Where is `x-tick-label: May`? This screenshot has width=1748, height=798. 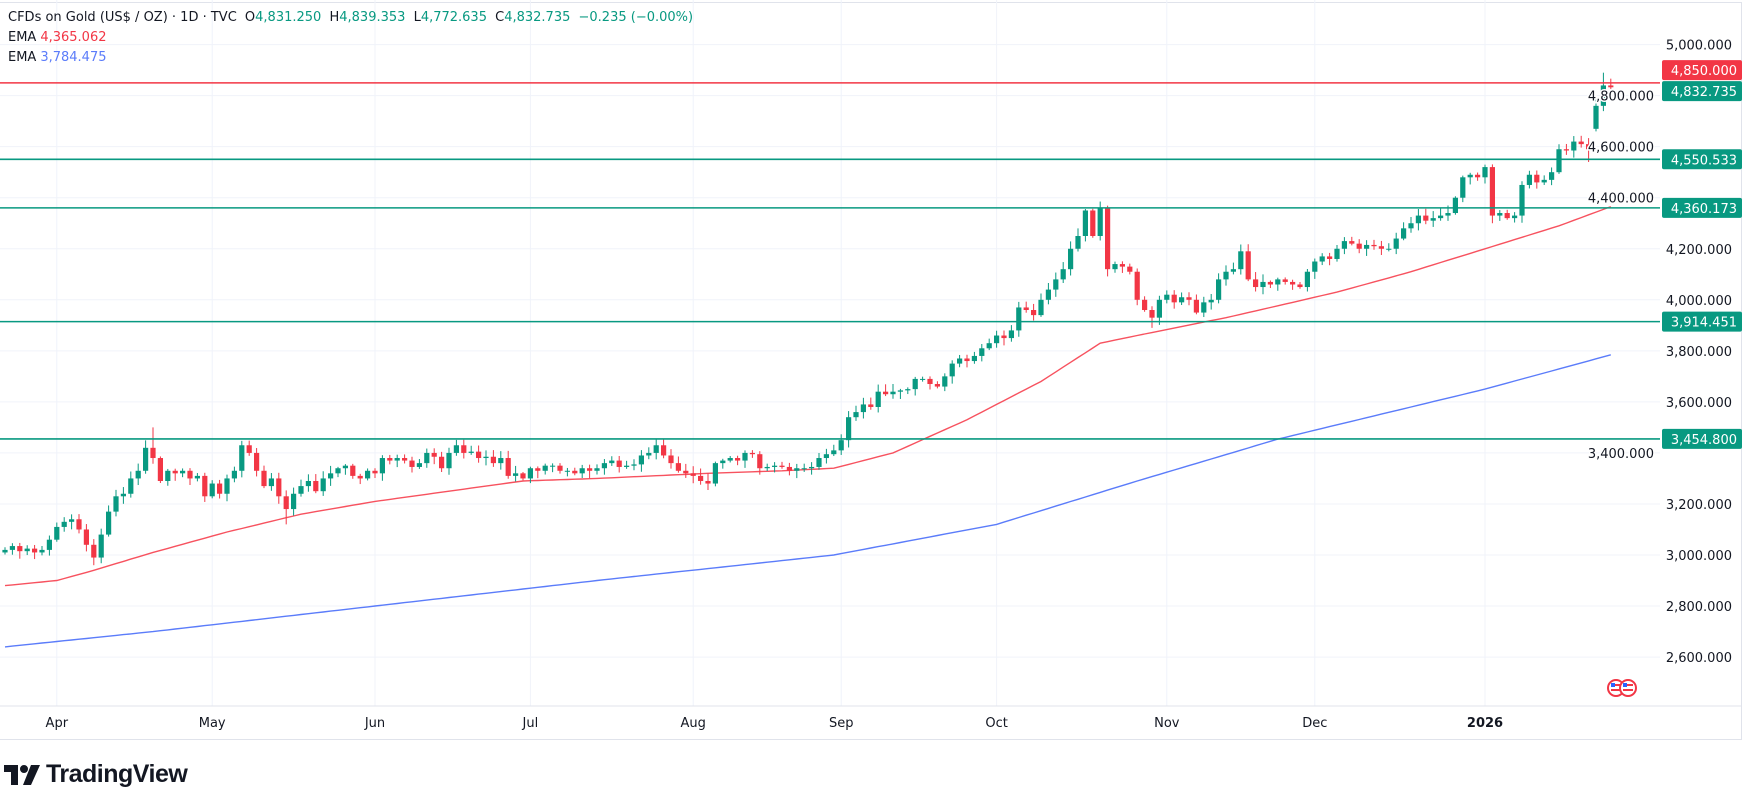 x-tick-label: May is located at coordinates (212, 723).